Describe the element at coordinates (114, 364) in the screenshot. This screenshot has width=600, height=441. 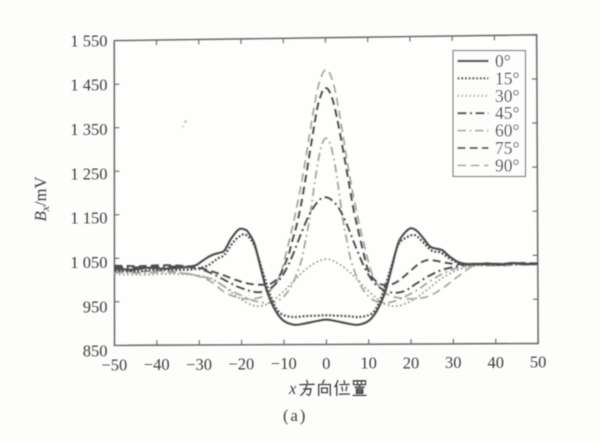
I see `svg-text: −50` at that location.